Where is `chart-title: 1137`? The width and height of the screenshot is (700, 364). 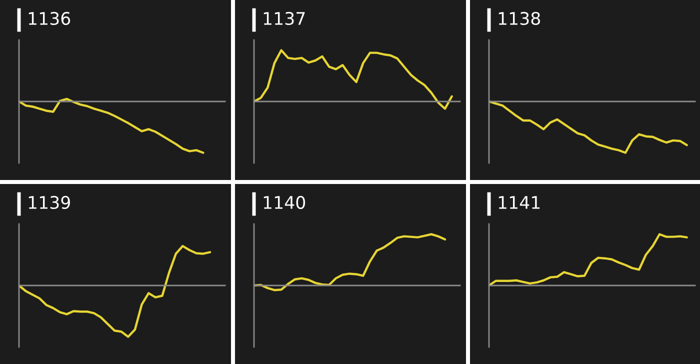
chart-title: 1137 is located at coordinates (284, 19).